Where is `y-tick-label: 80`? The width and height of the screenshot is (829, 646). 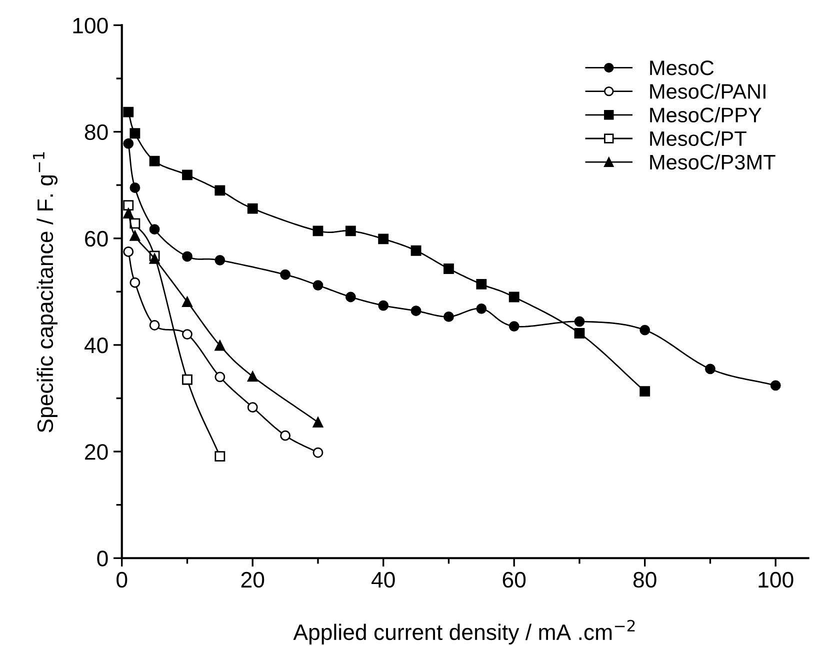 y-tick-label: 80 is located at coordinates (96, 132).